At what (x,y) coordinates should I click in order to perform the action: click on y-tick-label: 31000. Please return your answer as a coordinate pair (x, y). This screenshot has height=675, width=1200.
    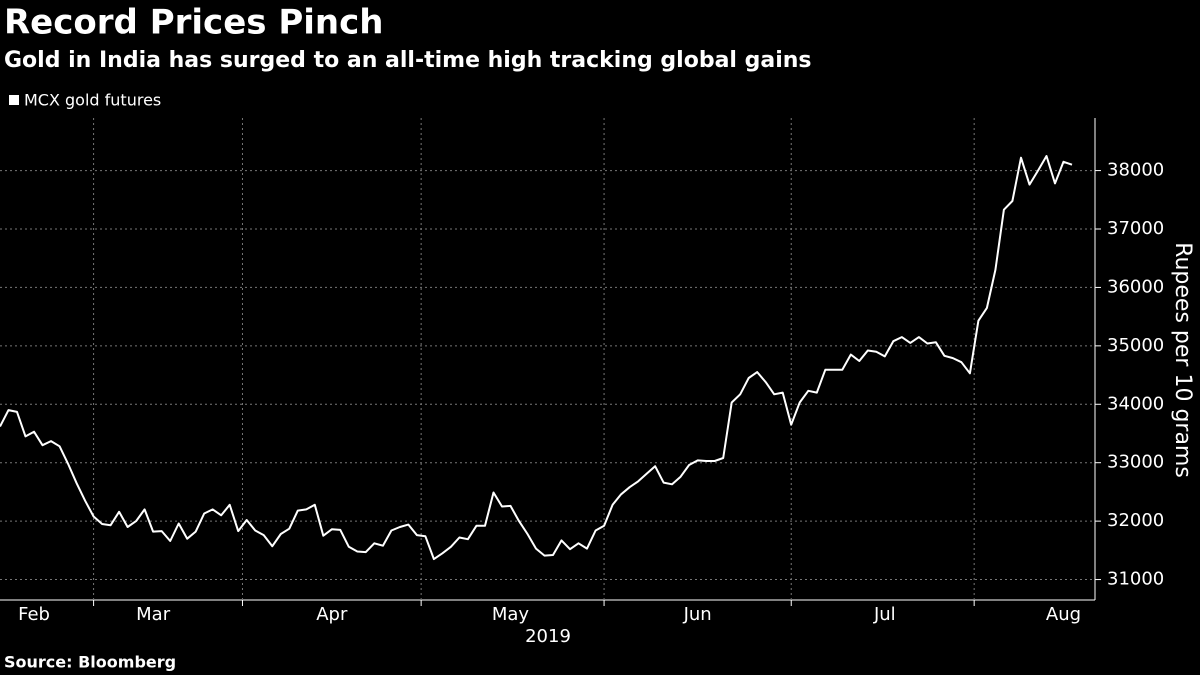
    Looking at the image, I should click on (1135, 579).